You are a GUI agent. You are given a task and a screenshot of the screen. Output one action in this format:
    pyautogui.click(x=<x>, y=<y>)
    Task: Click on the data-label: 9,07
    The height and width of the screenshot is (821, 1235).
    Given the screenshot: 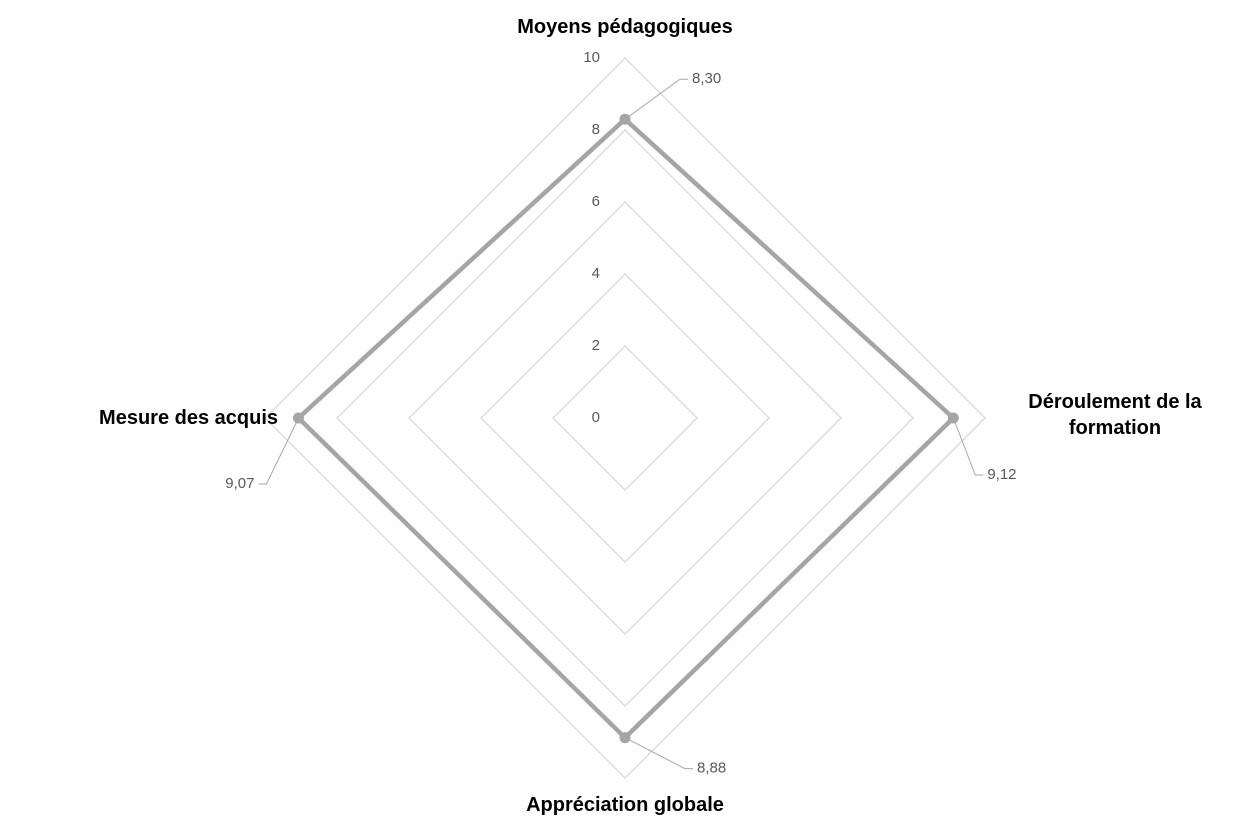 What is the action you would take?
    pyautogui.click(x=239, y=483)
    